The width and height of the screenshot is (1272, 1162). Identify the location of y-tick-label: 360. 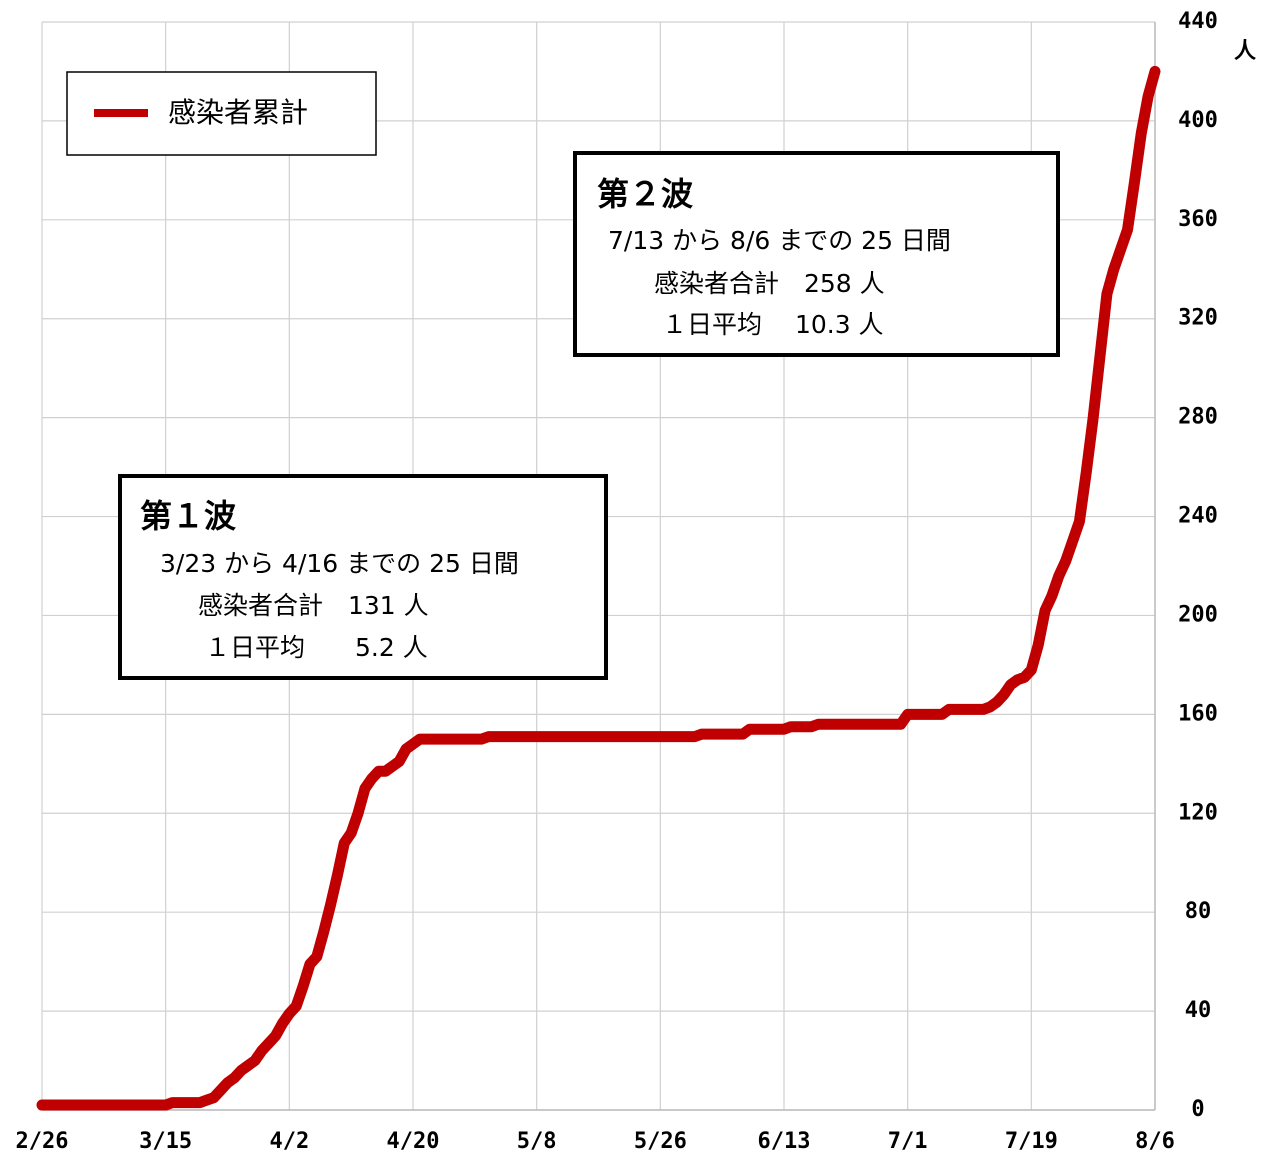
(1198, 219).